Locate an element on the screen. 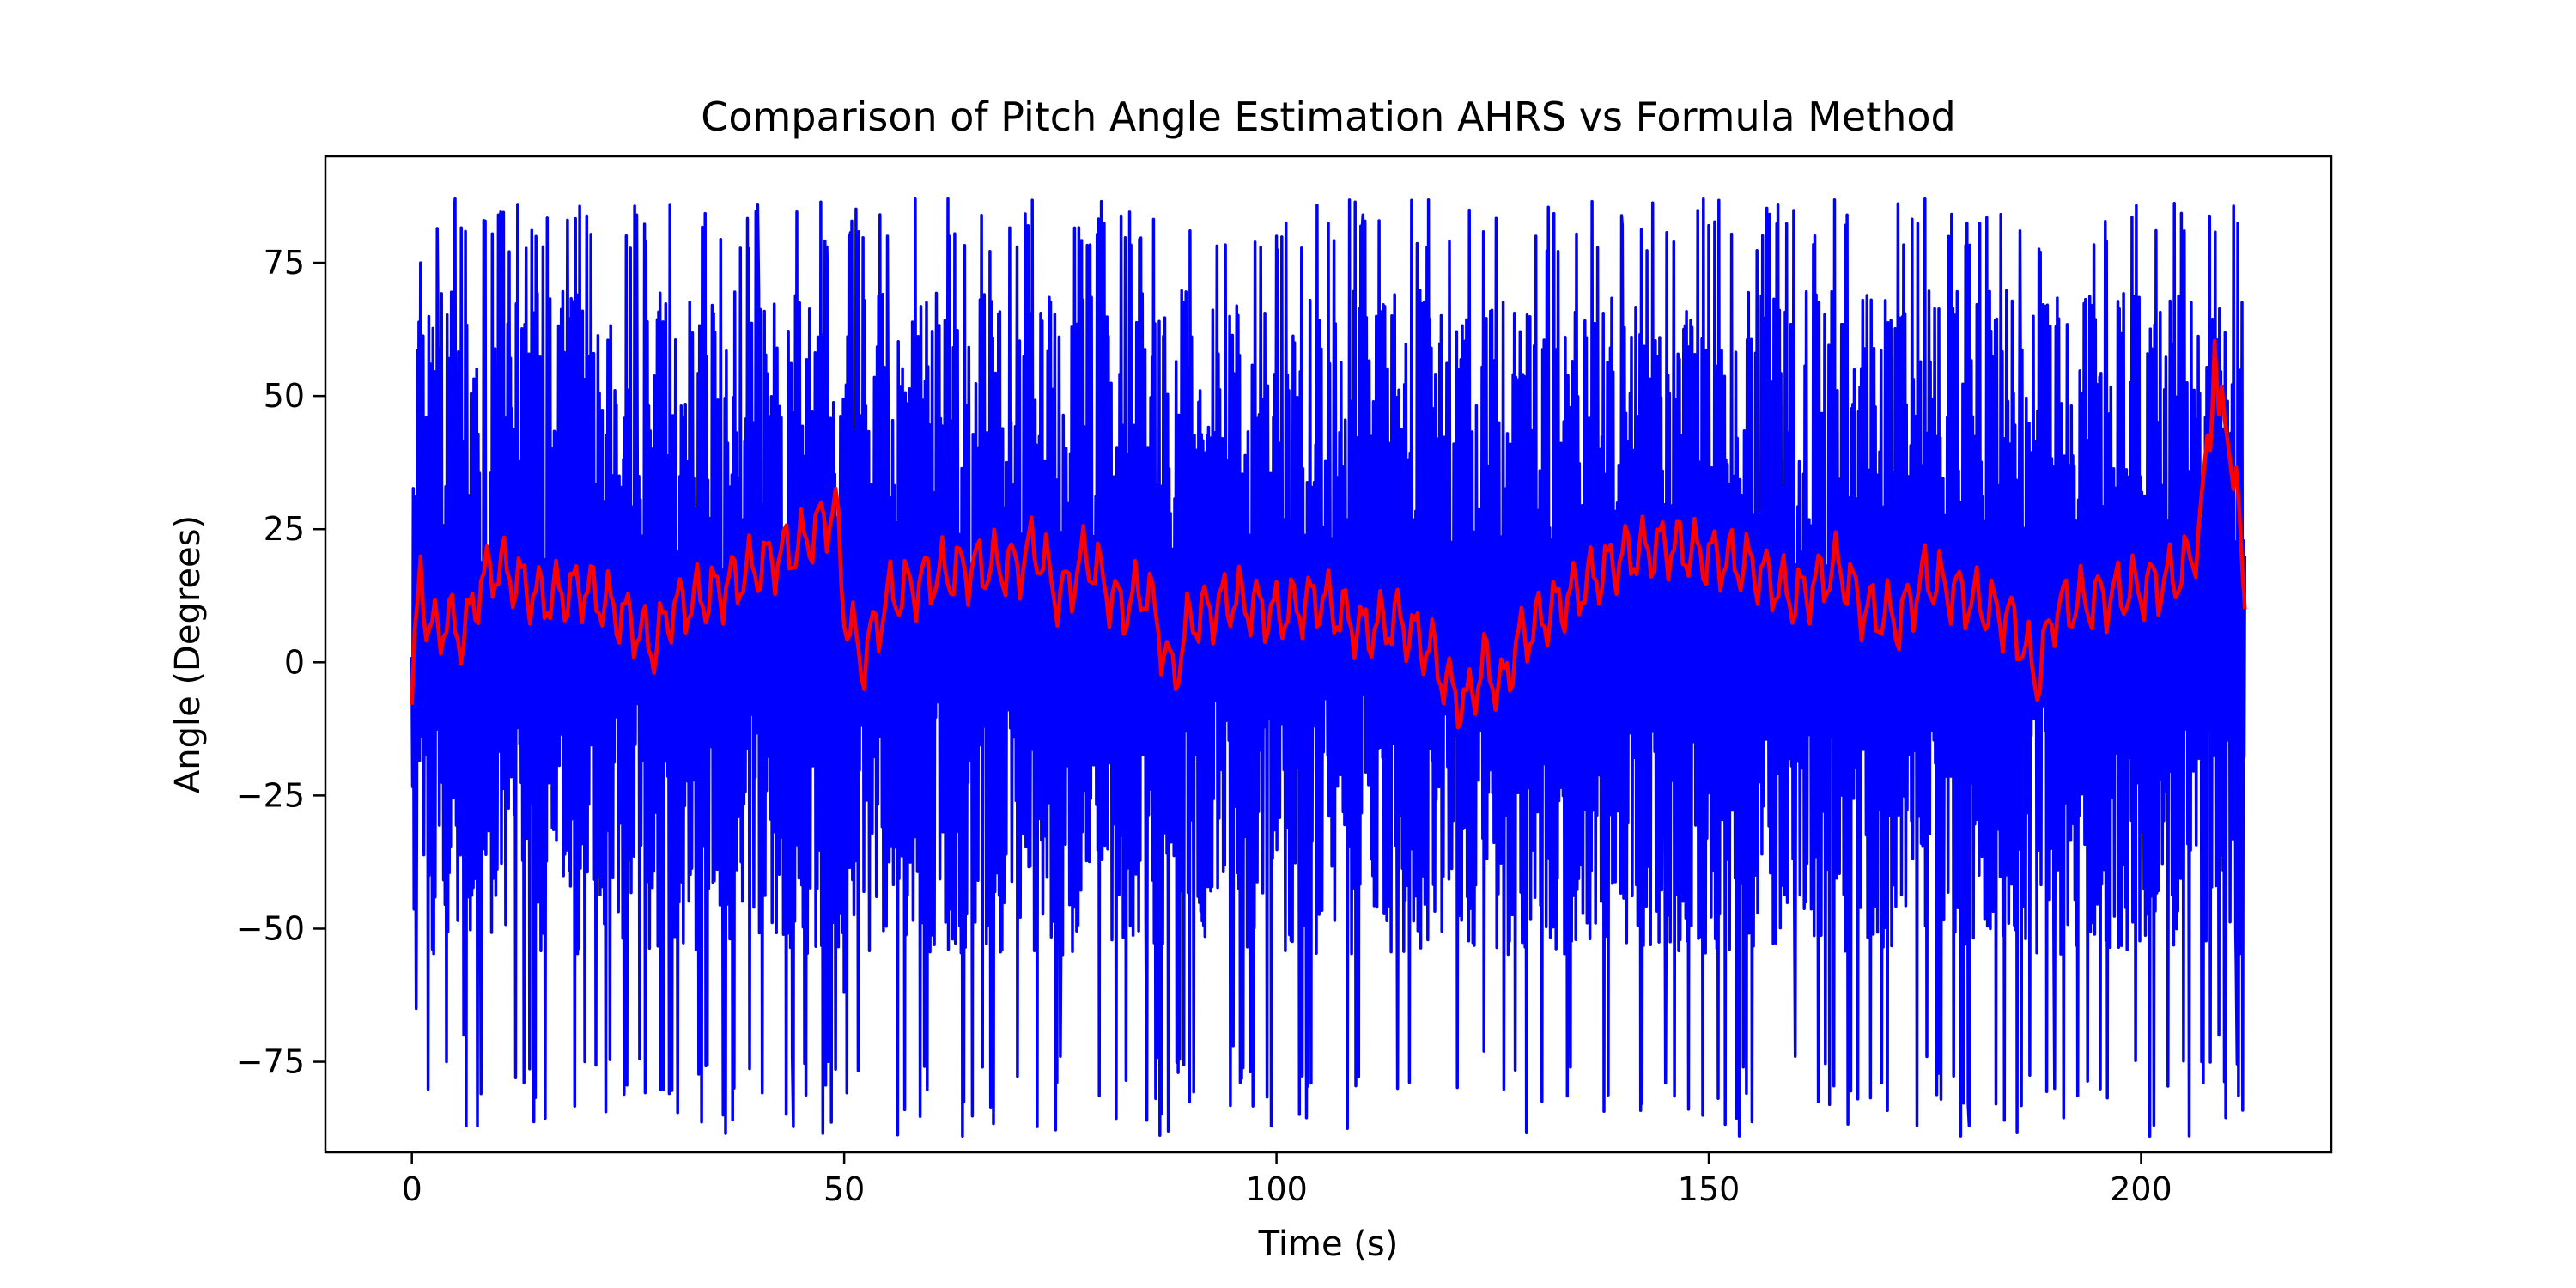 The height and width of the screenshot is (1288, 2576). x-axis-label: Time (s) is located at coordinates (1328, 1244).